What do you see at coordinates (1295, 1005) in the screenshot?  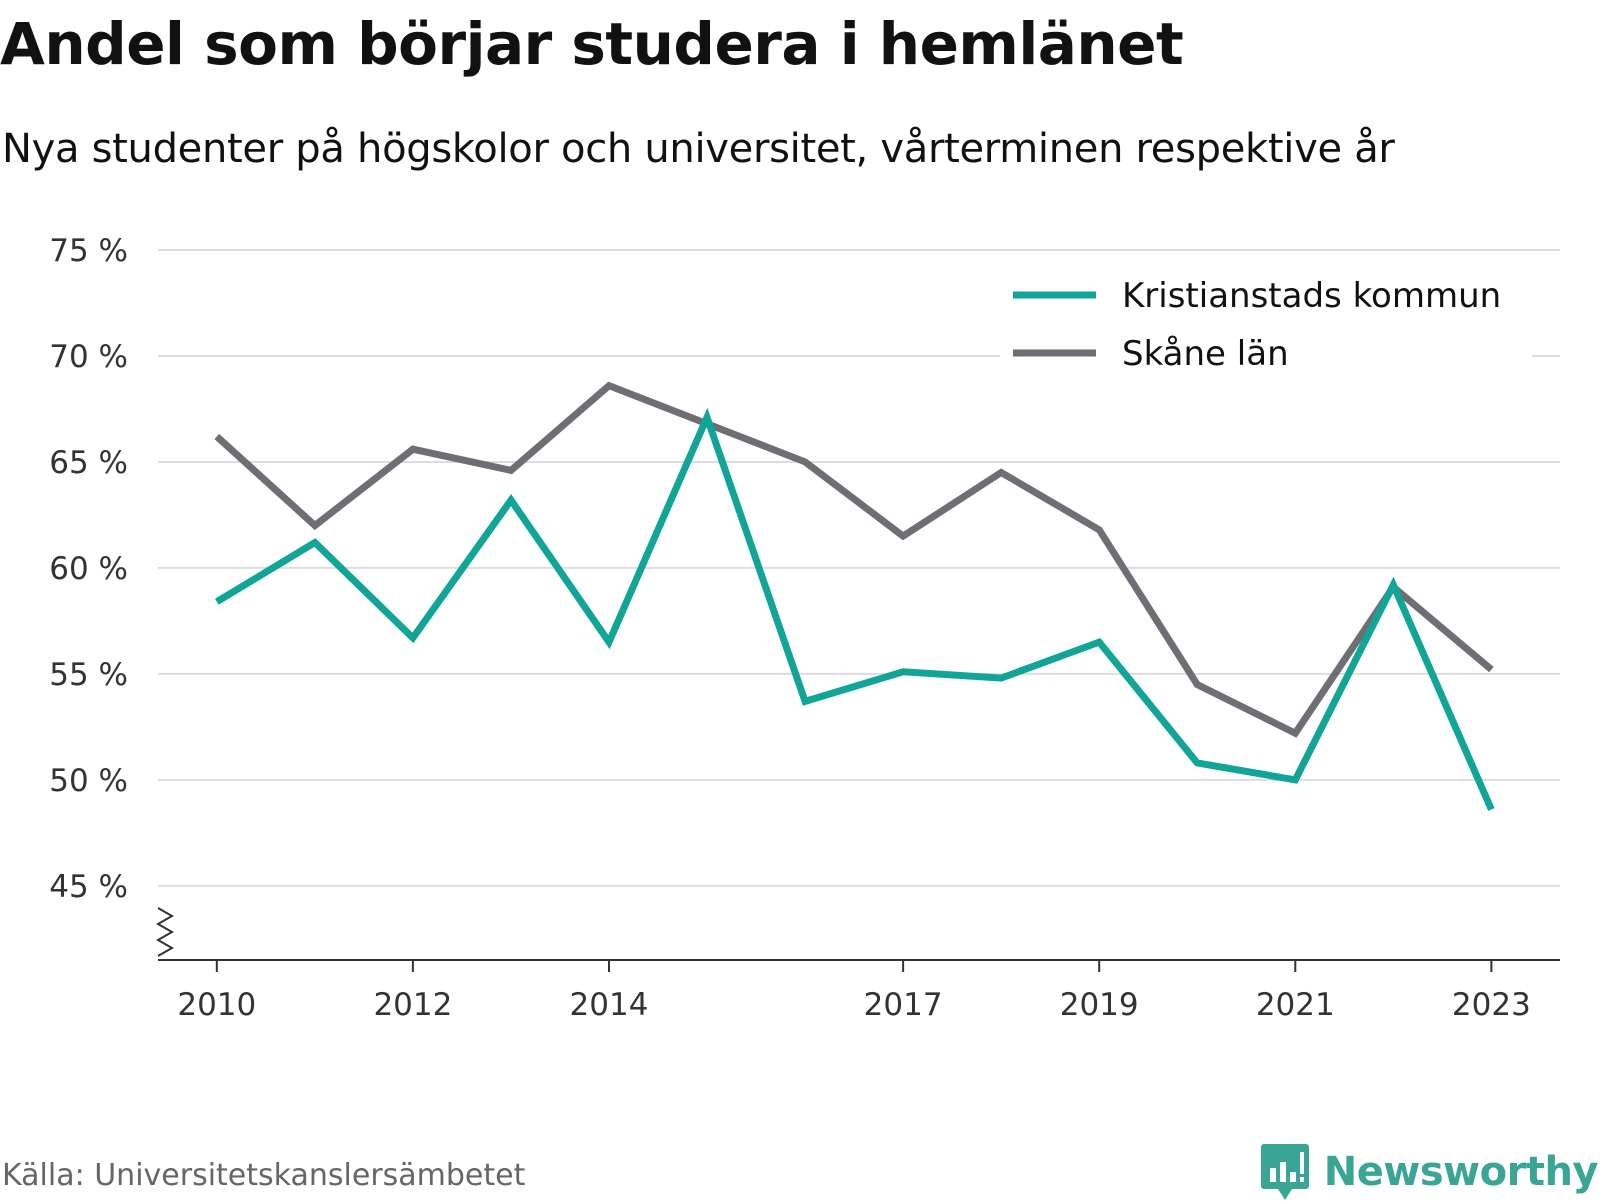 I see `x-tick-label: 2021` at bounding box center [1295, 1005].